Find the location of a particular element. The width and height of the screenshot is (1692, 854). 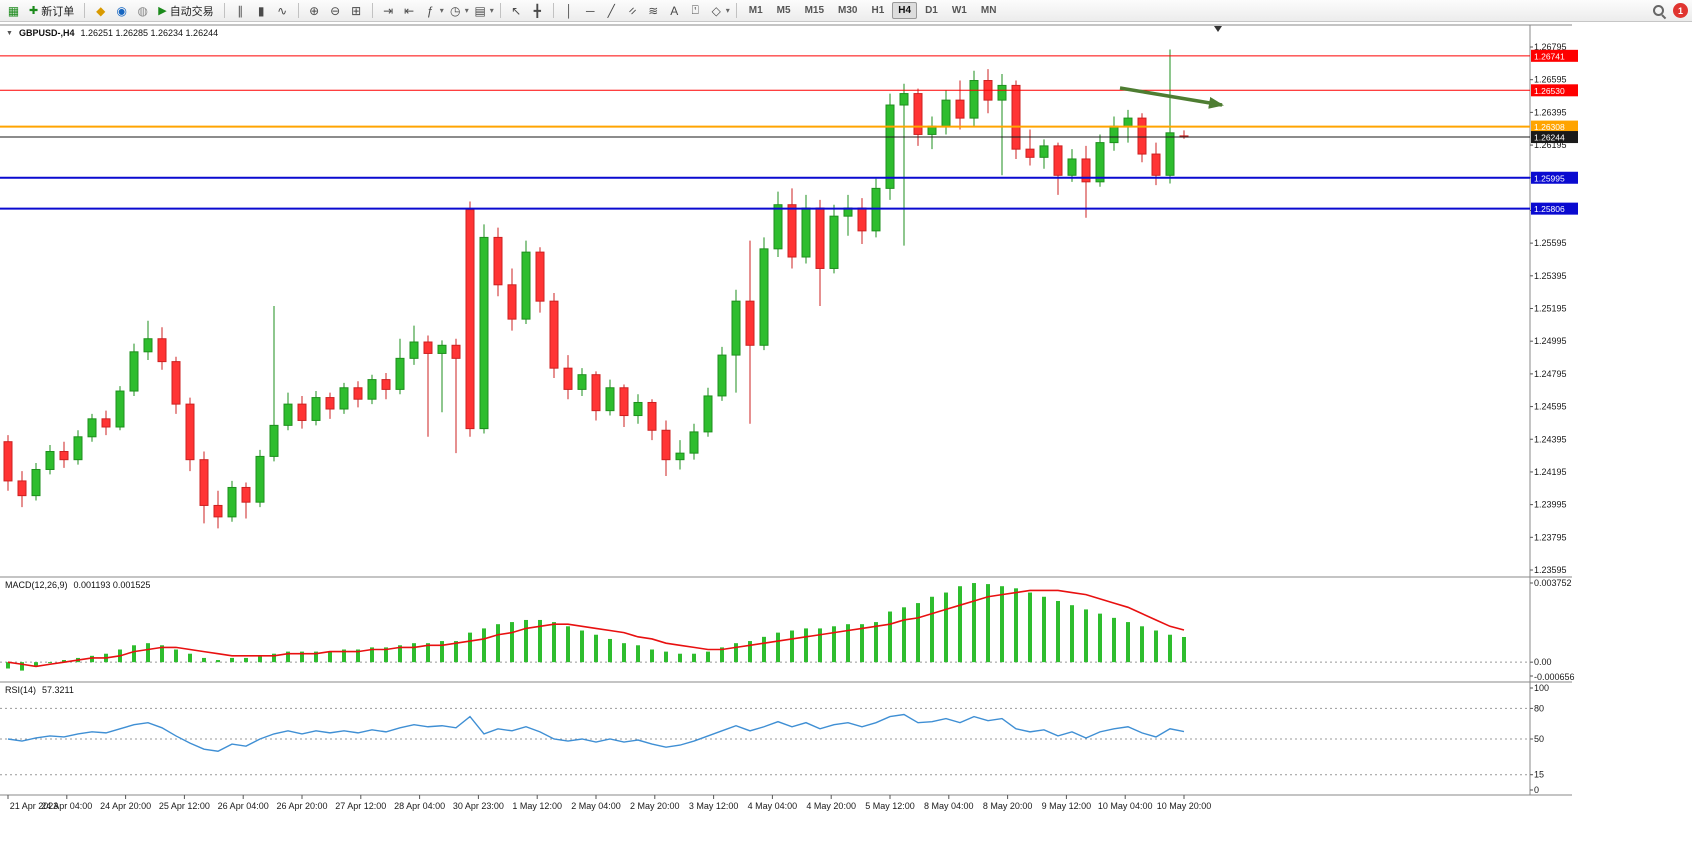

indicators-dropdown-icon: ▾ is located at coordinates (441, 10).